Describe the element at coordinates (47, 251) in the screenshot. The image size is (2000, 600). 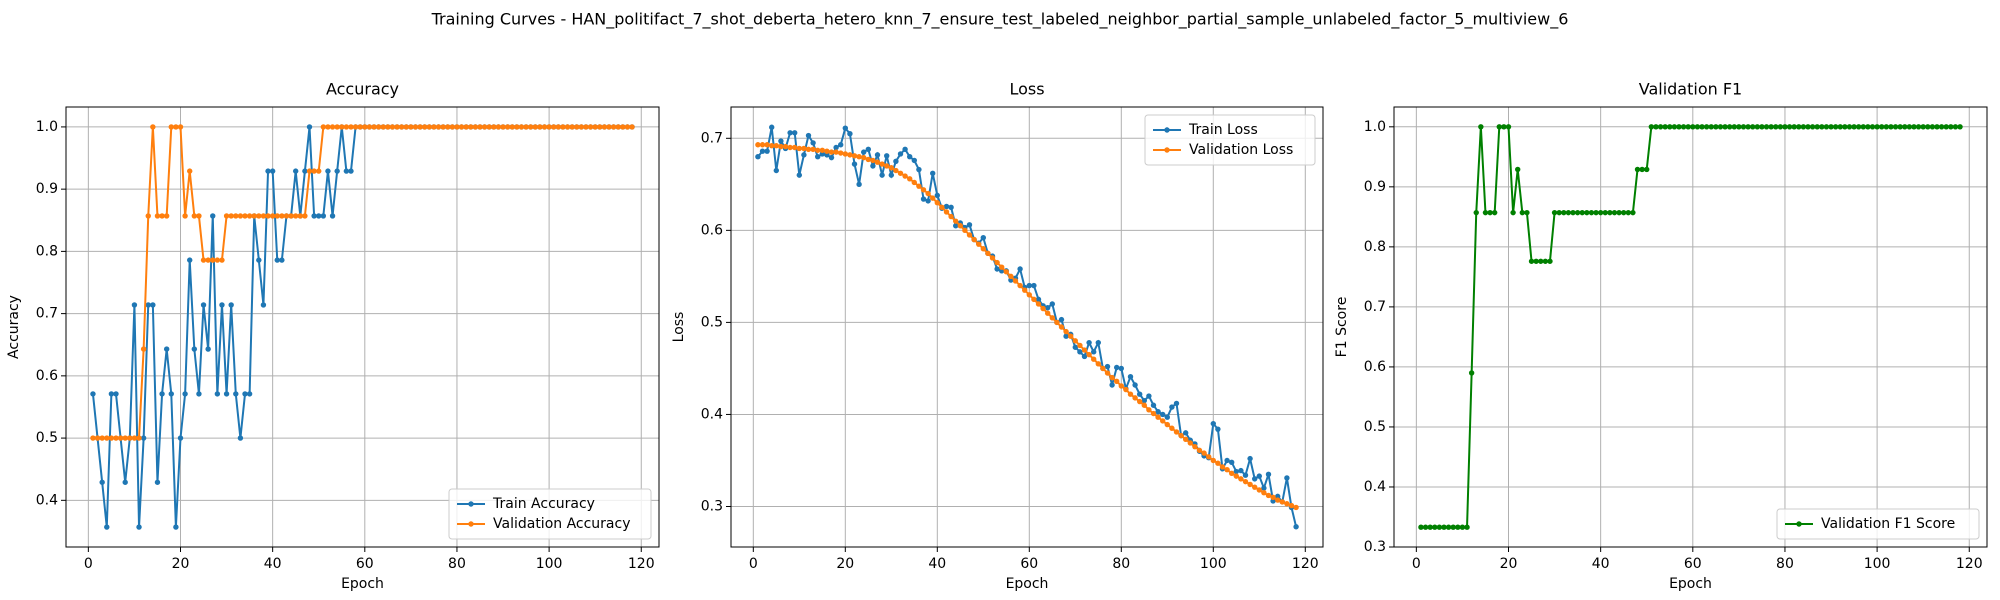
I see `y-tick-label: 0.8` at that location.